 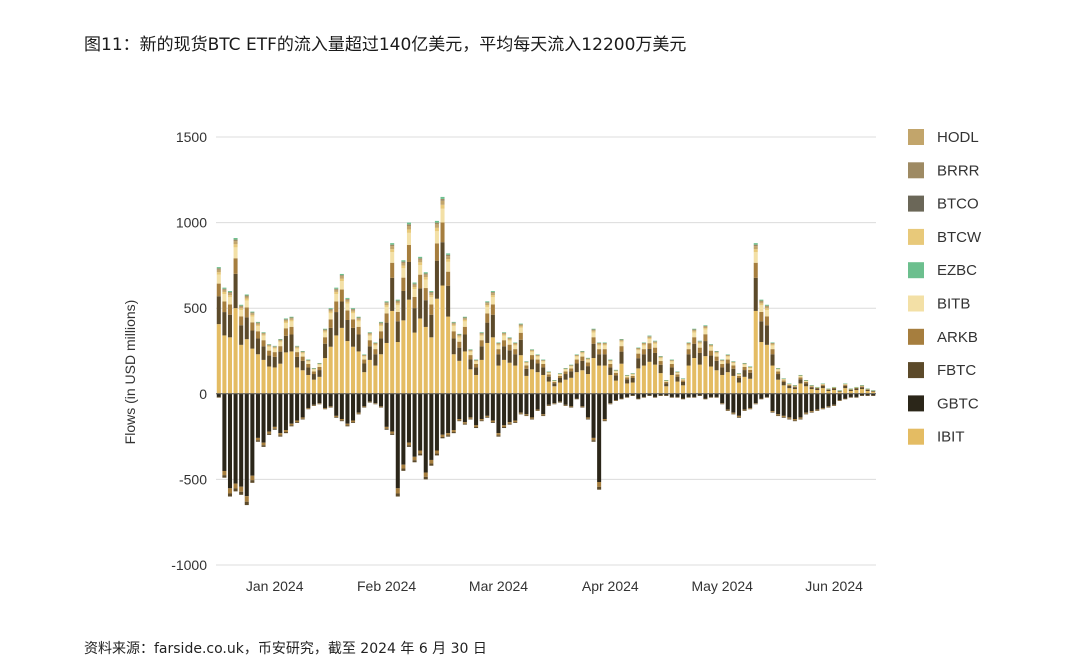 I want to click on y-axis-label: Flows (in USD millions), so click(x=130, y=372).